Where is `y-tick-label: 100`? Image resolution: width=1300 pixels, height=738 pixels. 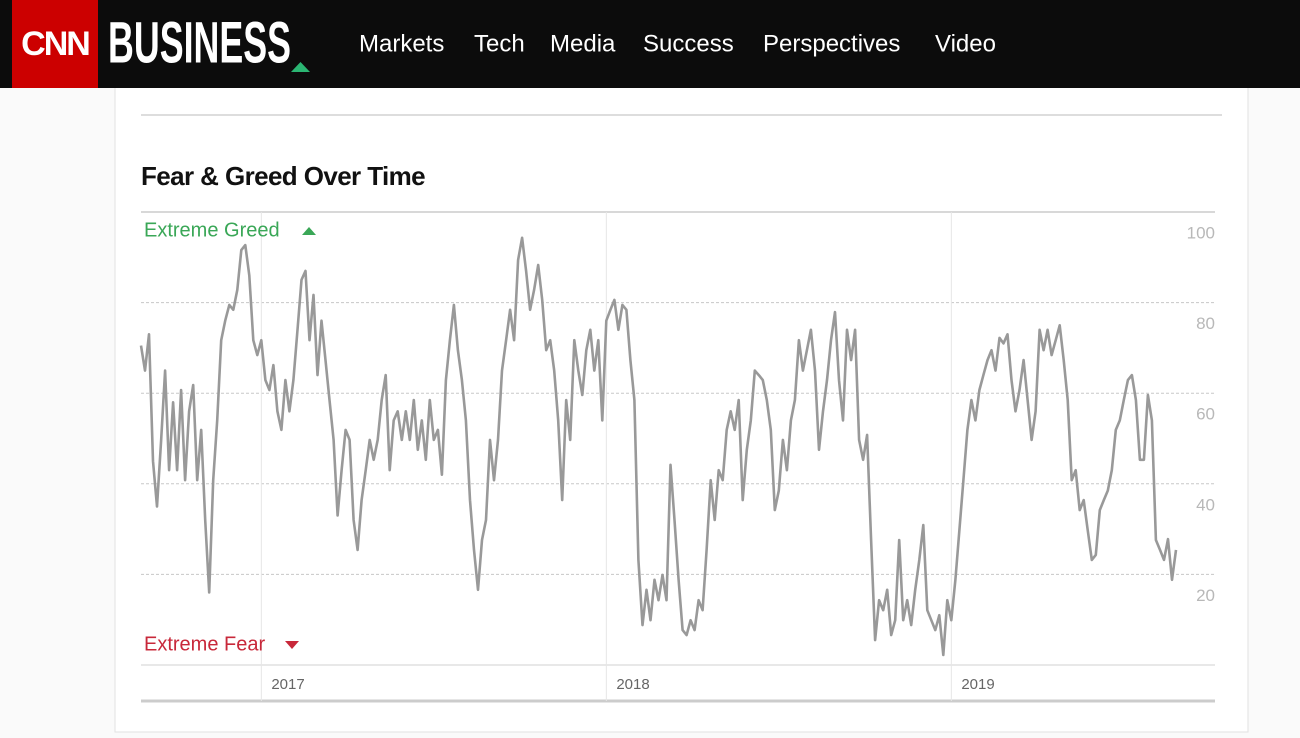 y-tick-label: 100 is located at coordinates (1201, 232).